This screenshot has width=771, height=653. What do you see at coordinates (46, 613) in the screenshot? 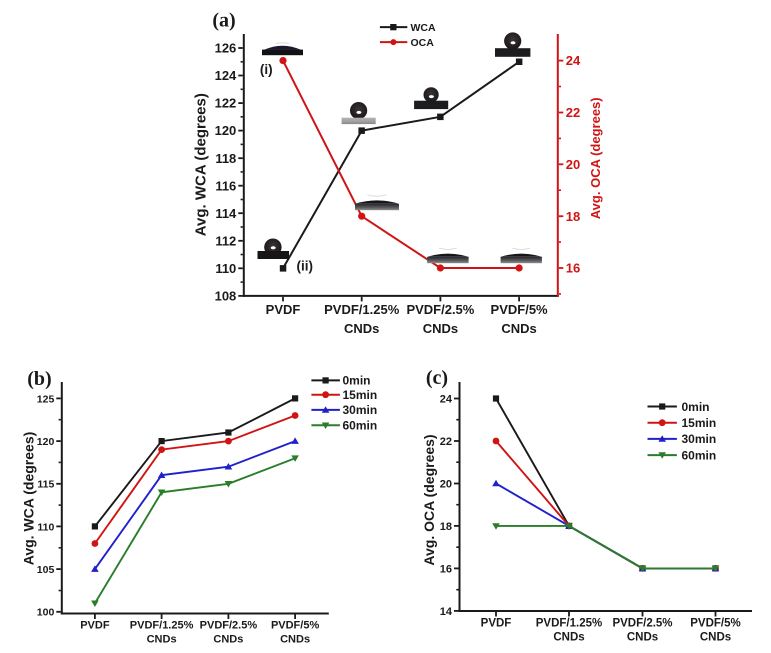
I see `svg-text: 100` at bounding box center [46, 613].